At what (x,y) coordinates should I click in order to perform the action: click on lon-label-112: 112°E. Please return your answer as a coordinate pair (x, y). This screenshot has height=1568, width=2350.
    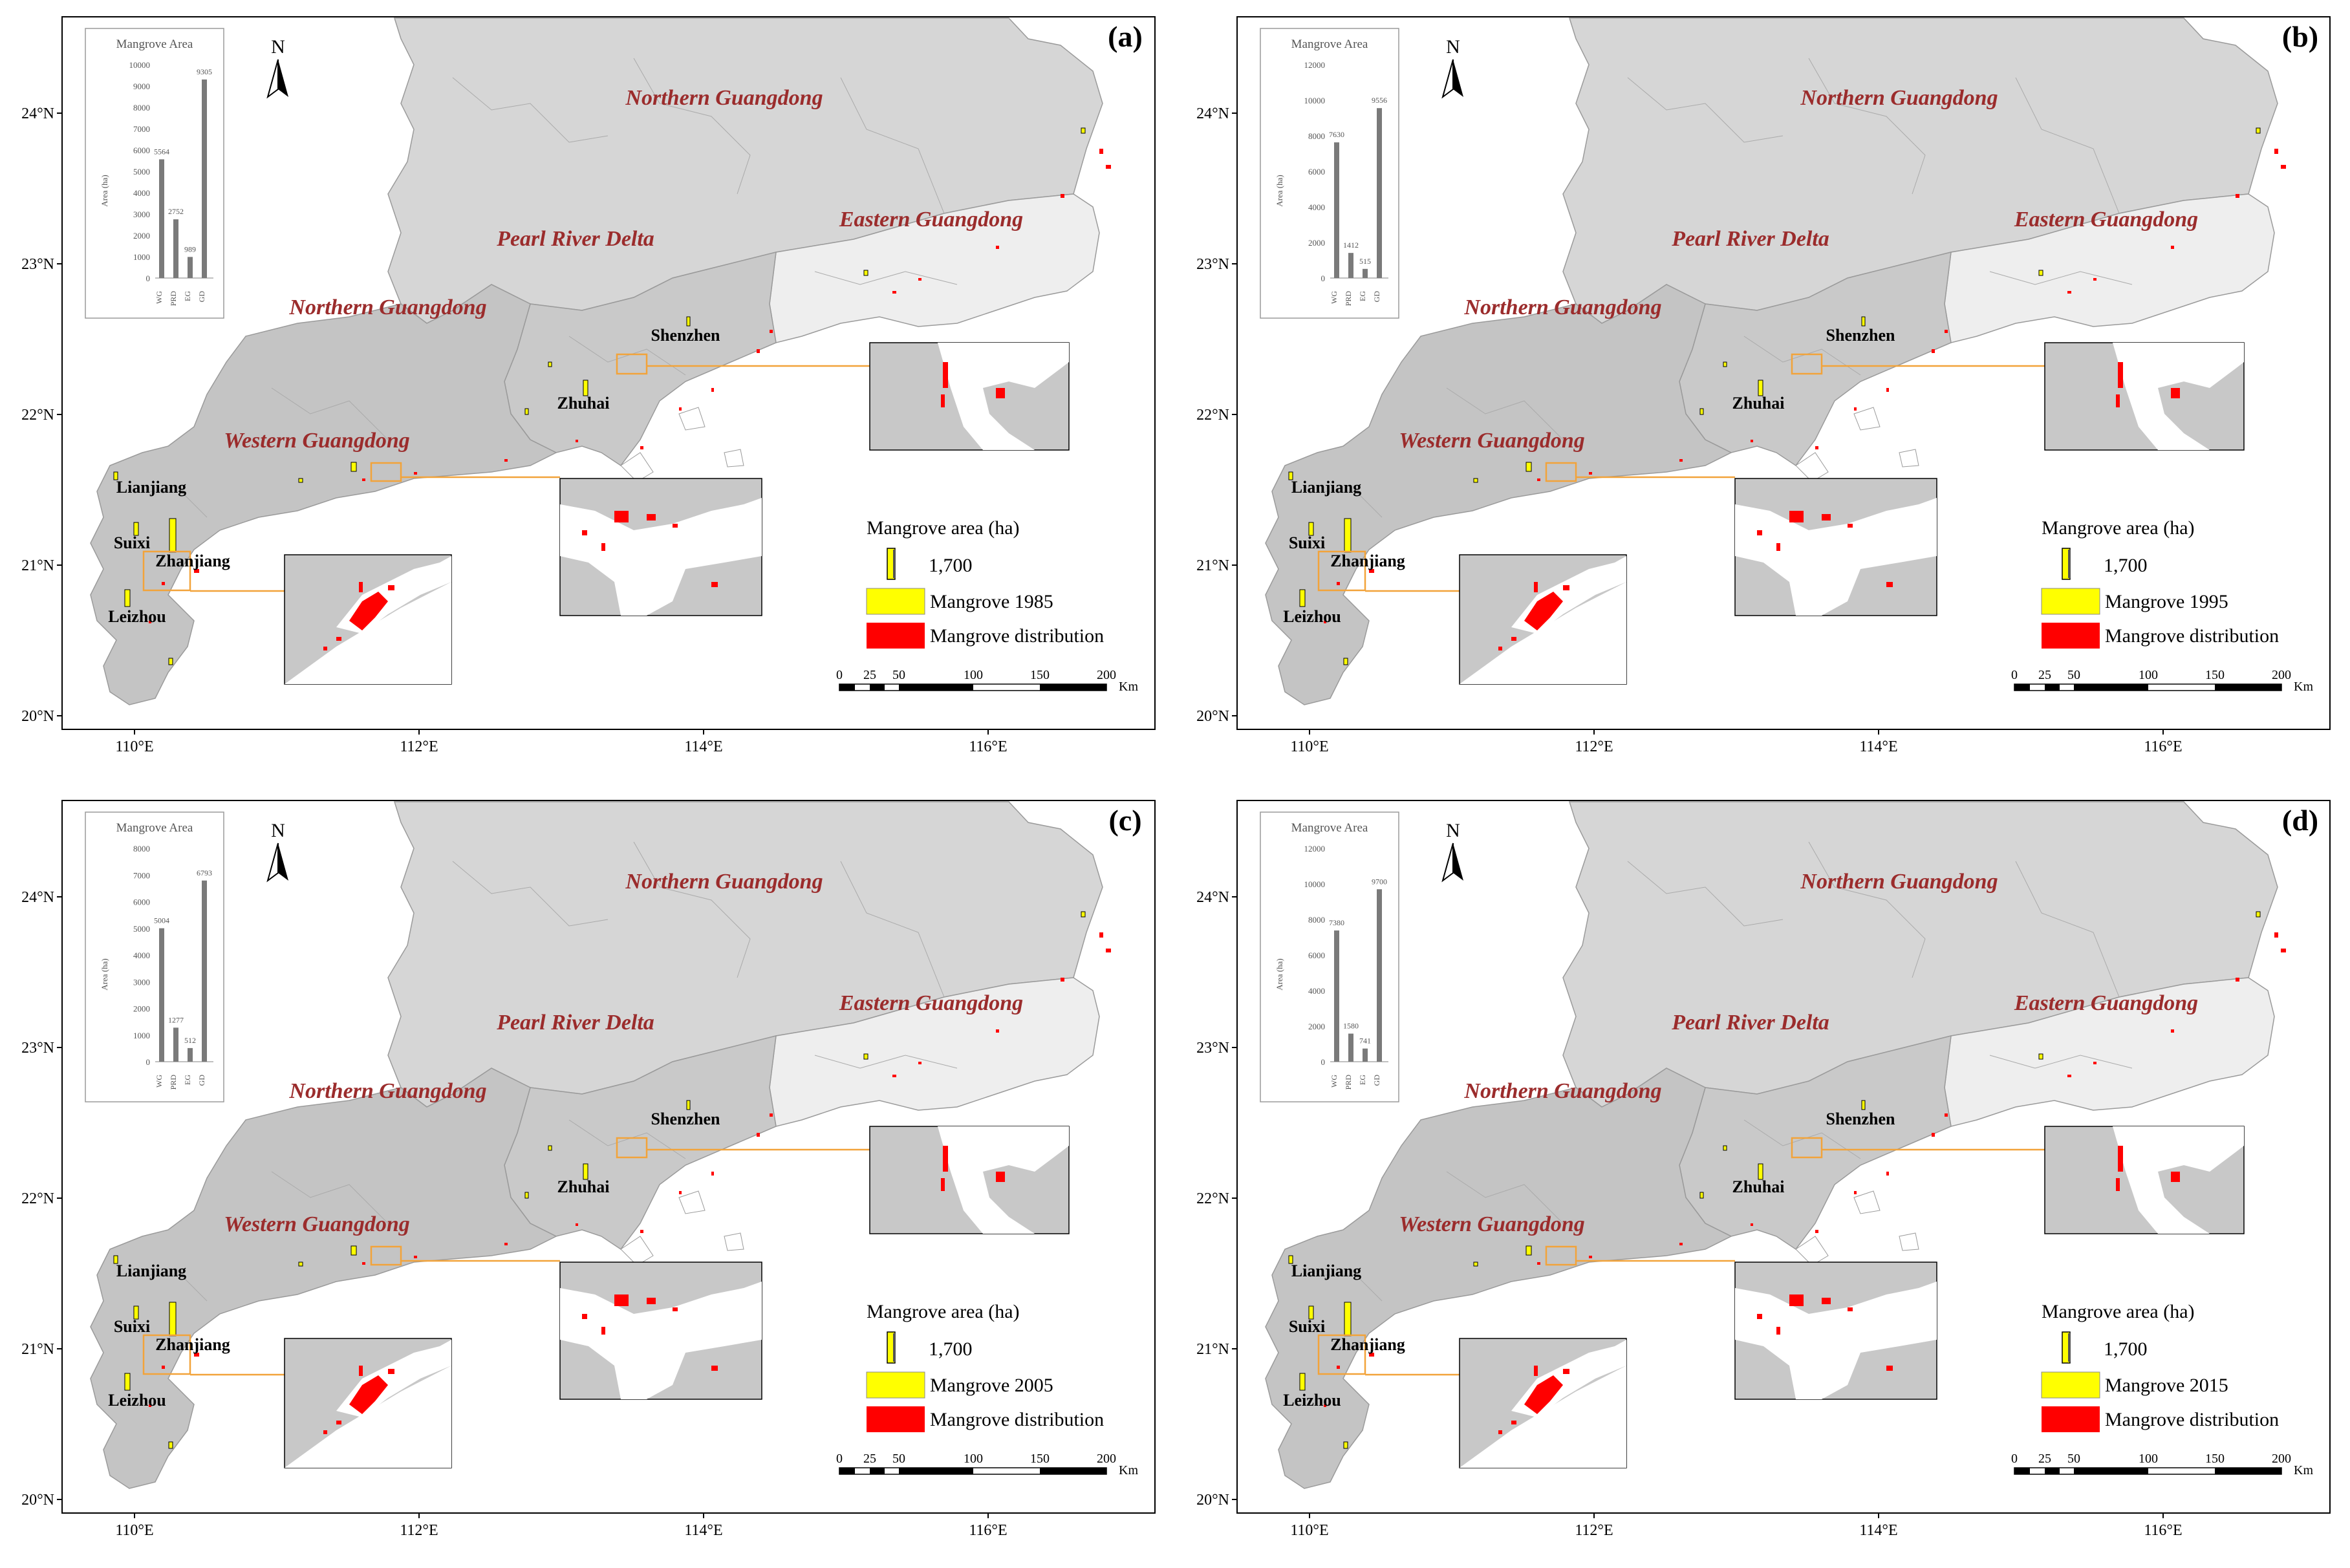
    Looking at the image, I should click on (1594, 746).